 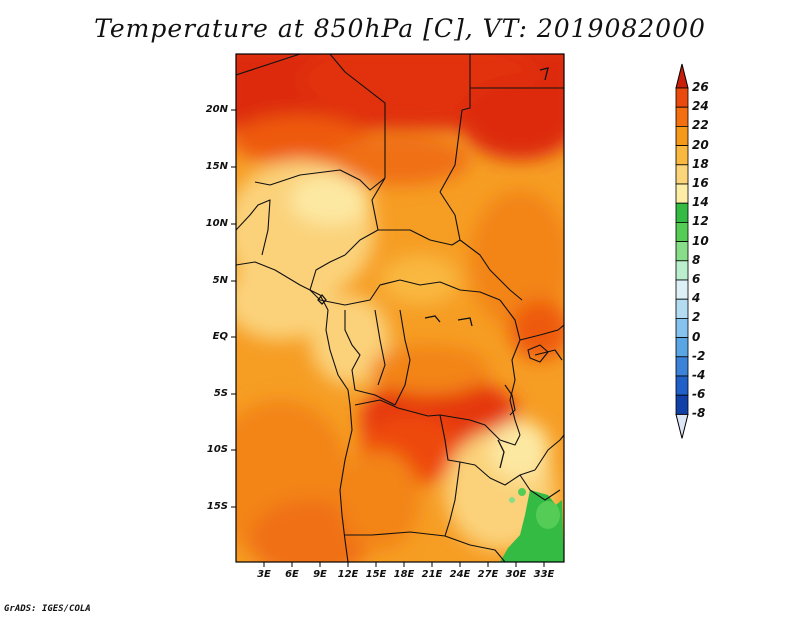 What do you see at coordinates (47, 609) in the screenshot?
I see `grads-credit: GrADS: IGES/COLA` at bounding box center [47, 609].